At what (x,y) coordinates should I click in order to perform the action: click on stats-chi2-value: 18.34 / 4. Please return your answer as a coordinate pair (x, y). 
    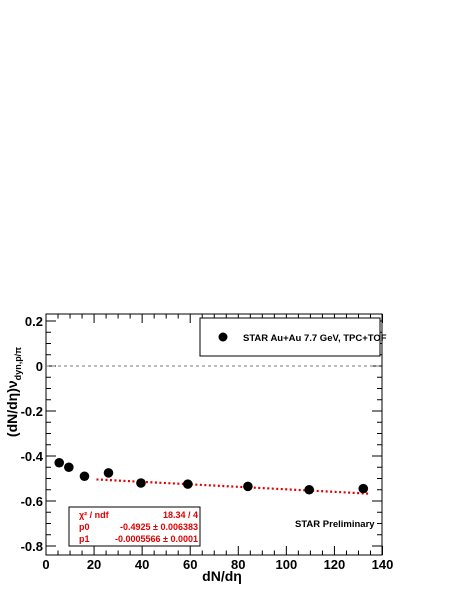
    Looking at the image, I should click on (180, 515).